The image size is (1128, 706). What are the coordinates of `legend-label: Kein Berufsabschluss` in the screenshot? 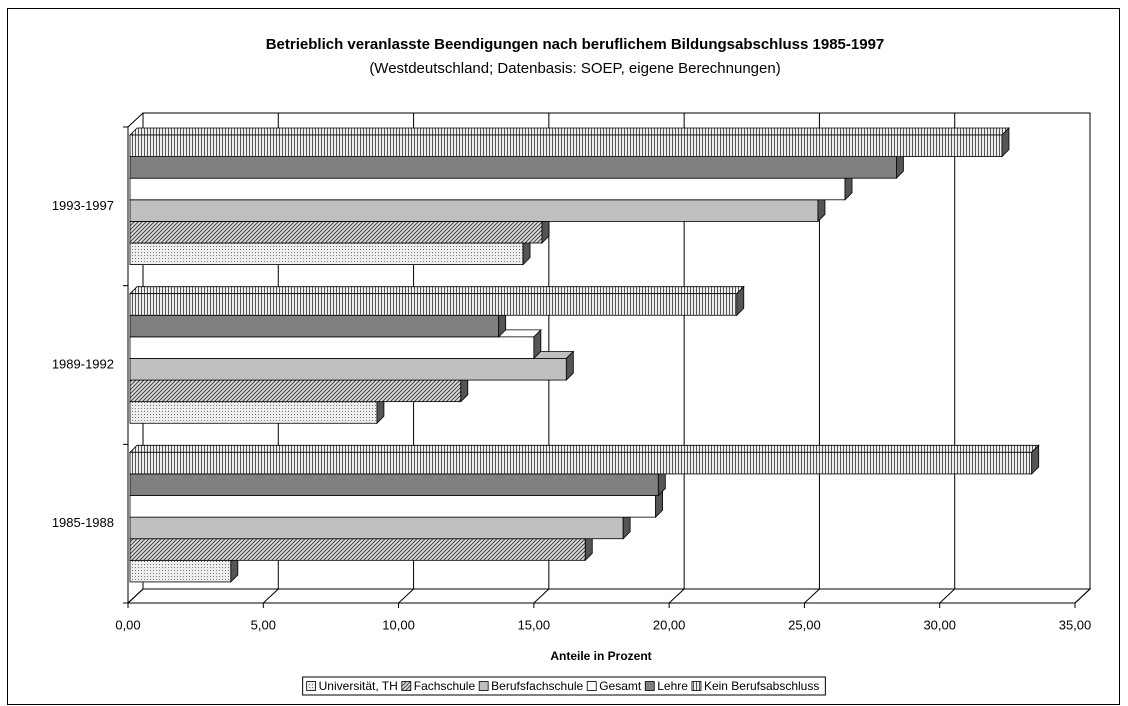 It's located at (761, 686).